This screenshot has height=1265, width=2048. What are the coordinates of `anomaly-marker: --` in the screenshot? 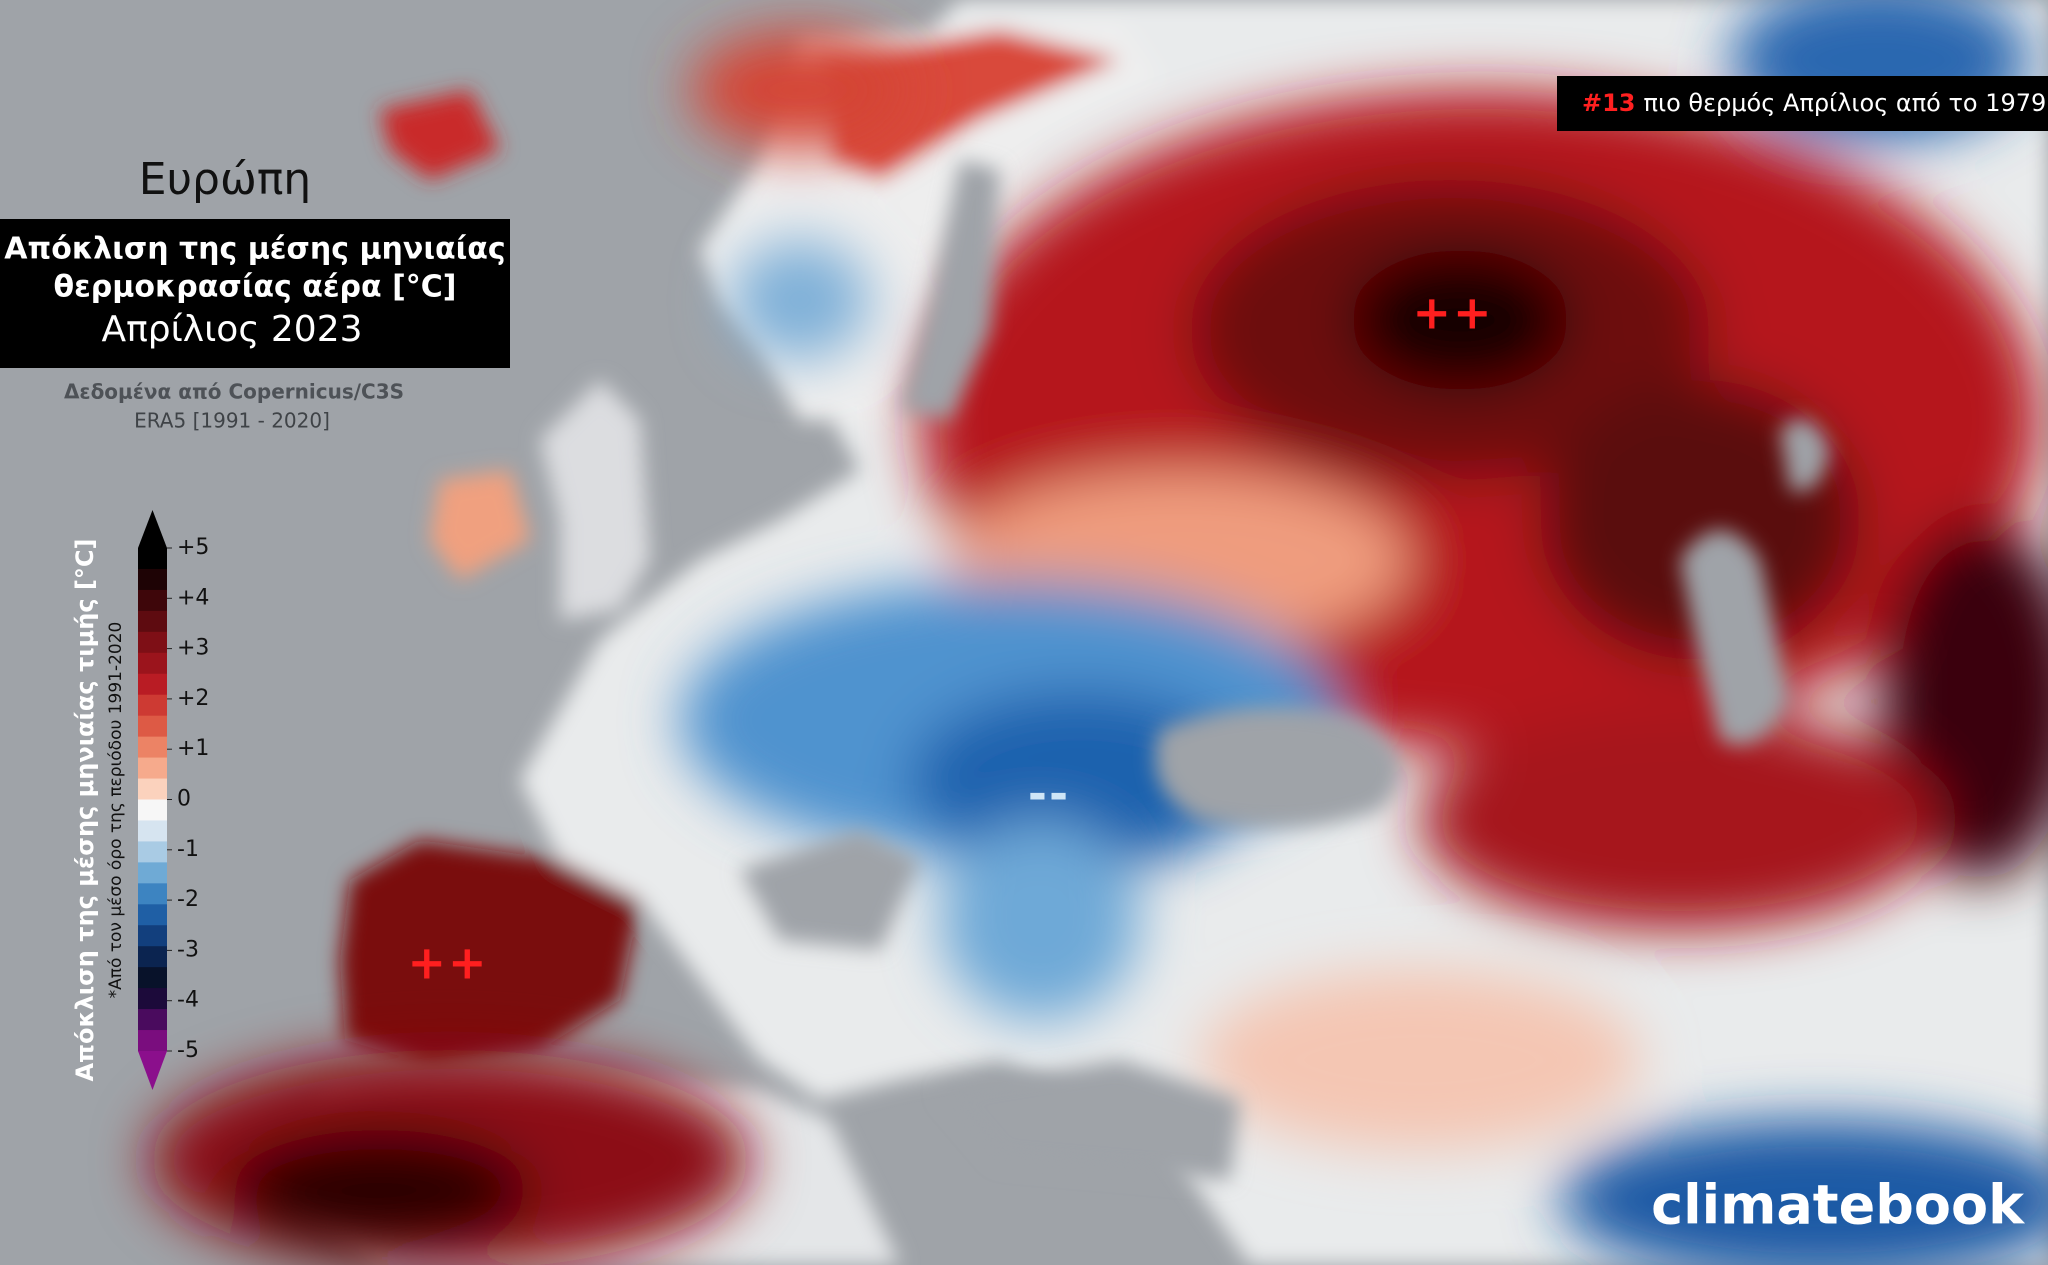 It's located at (1049, 794).